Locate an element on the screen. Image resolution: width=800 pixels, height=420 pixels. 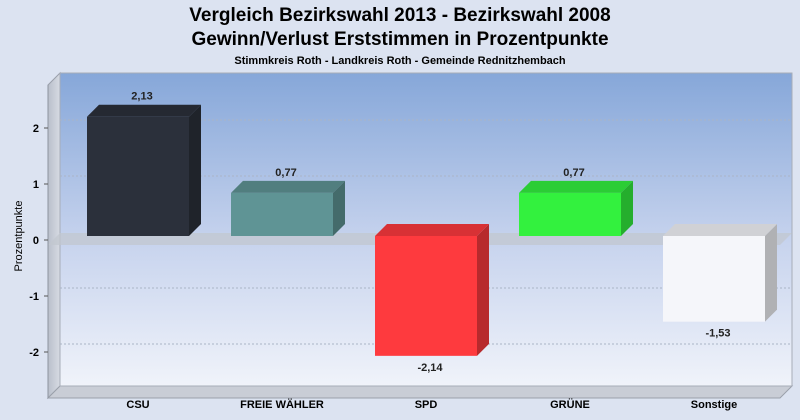
bar-spd: -2,14 is located at coordinates (432, 299).